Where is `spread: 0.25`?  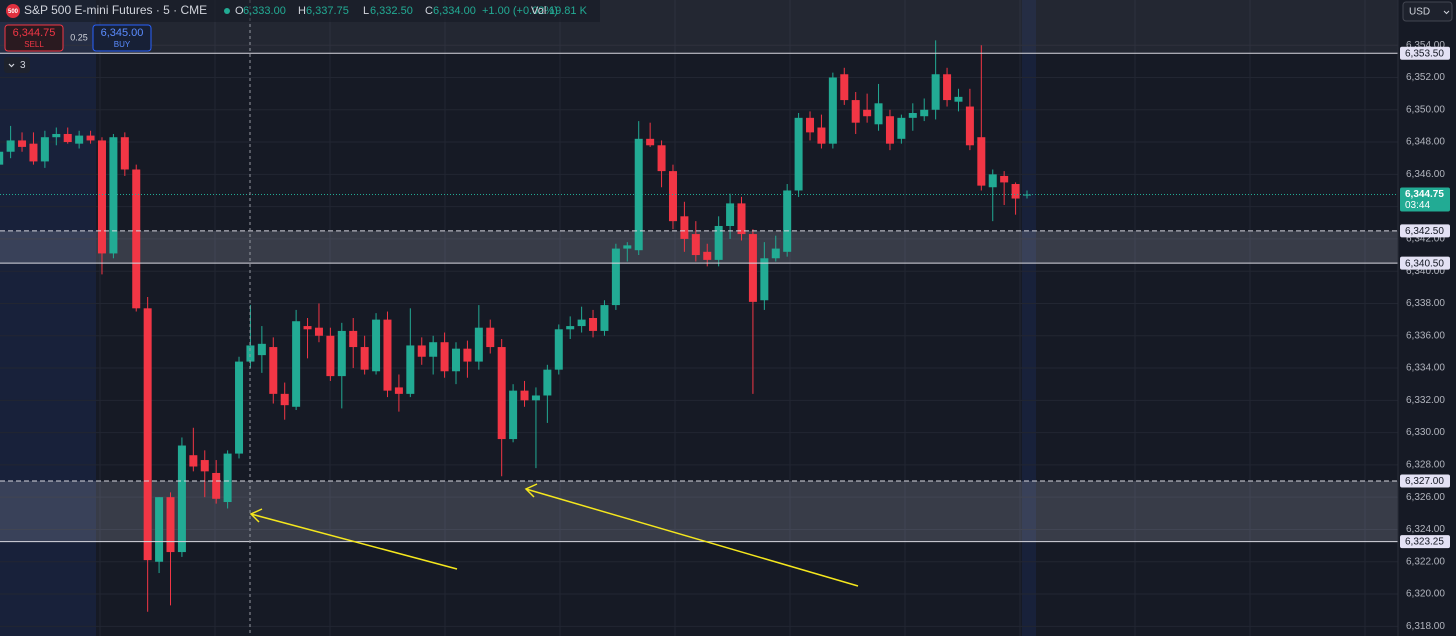 spread: 0.25 is located at coordinates (79, 37).